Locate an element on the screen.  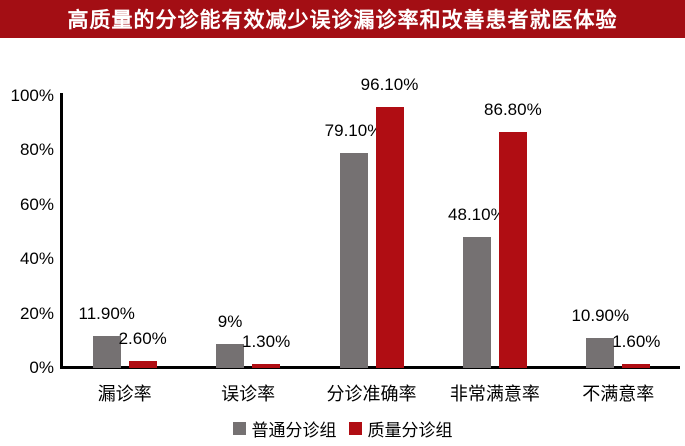
bar-data-label: 1.60% is located at coordinates (636, 341).